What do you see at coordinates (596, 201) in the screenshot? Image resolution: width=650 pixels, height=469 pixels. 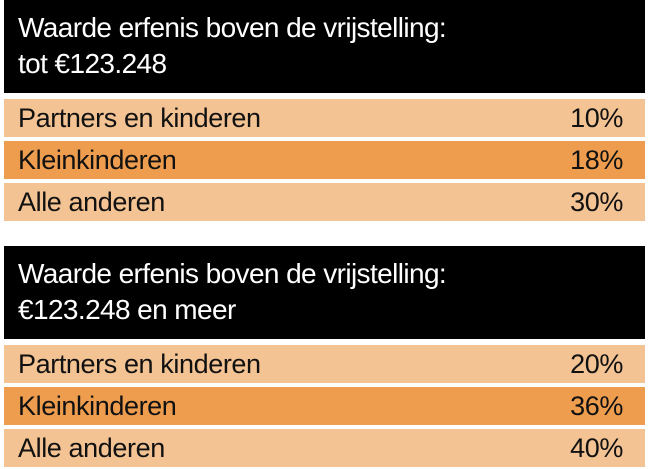 I see `row-rate: 30%` at bounding box center [596, 201].